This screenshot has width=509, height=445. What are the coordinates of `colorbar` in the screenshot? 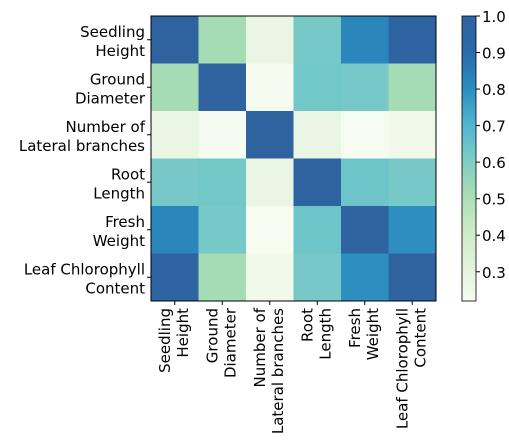 It's located at (469, 158).